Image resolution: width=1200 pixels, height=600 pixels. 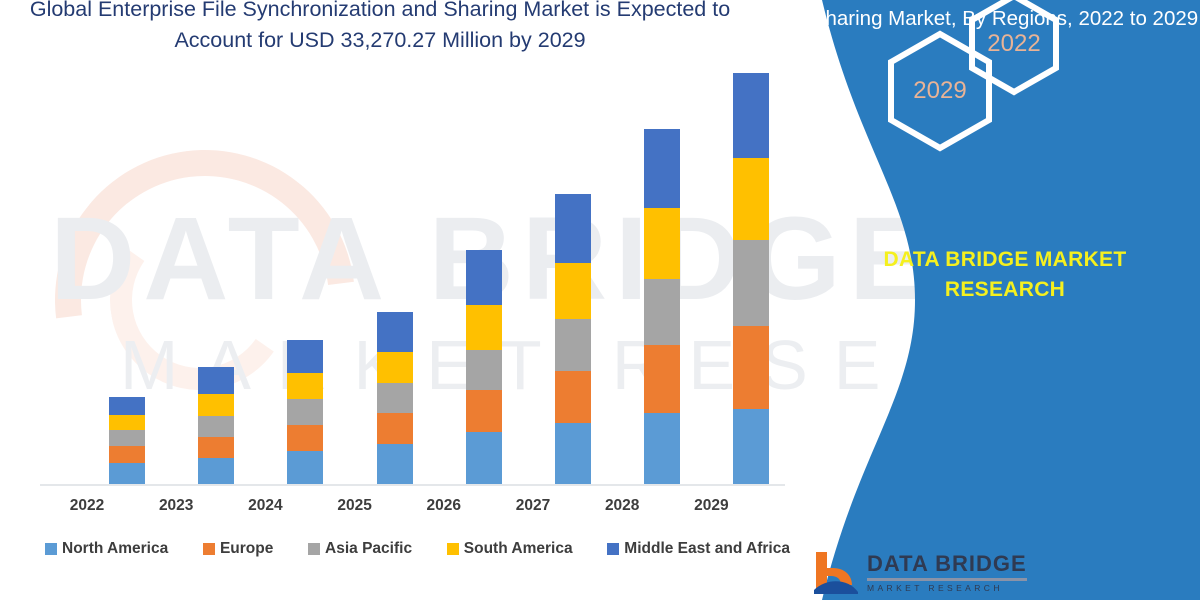 I want to click on hexagon-2029: 2029, so click(x=940, y=91).